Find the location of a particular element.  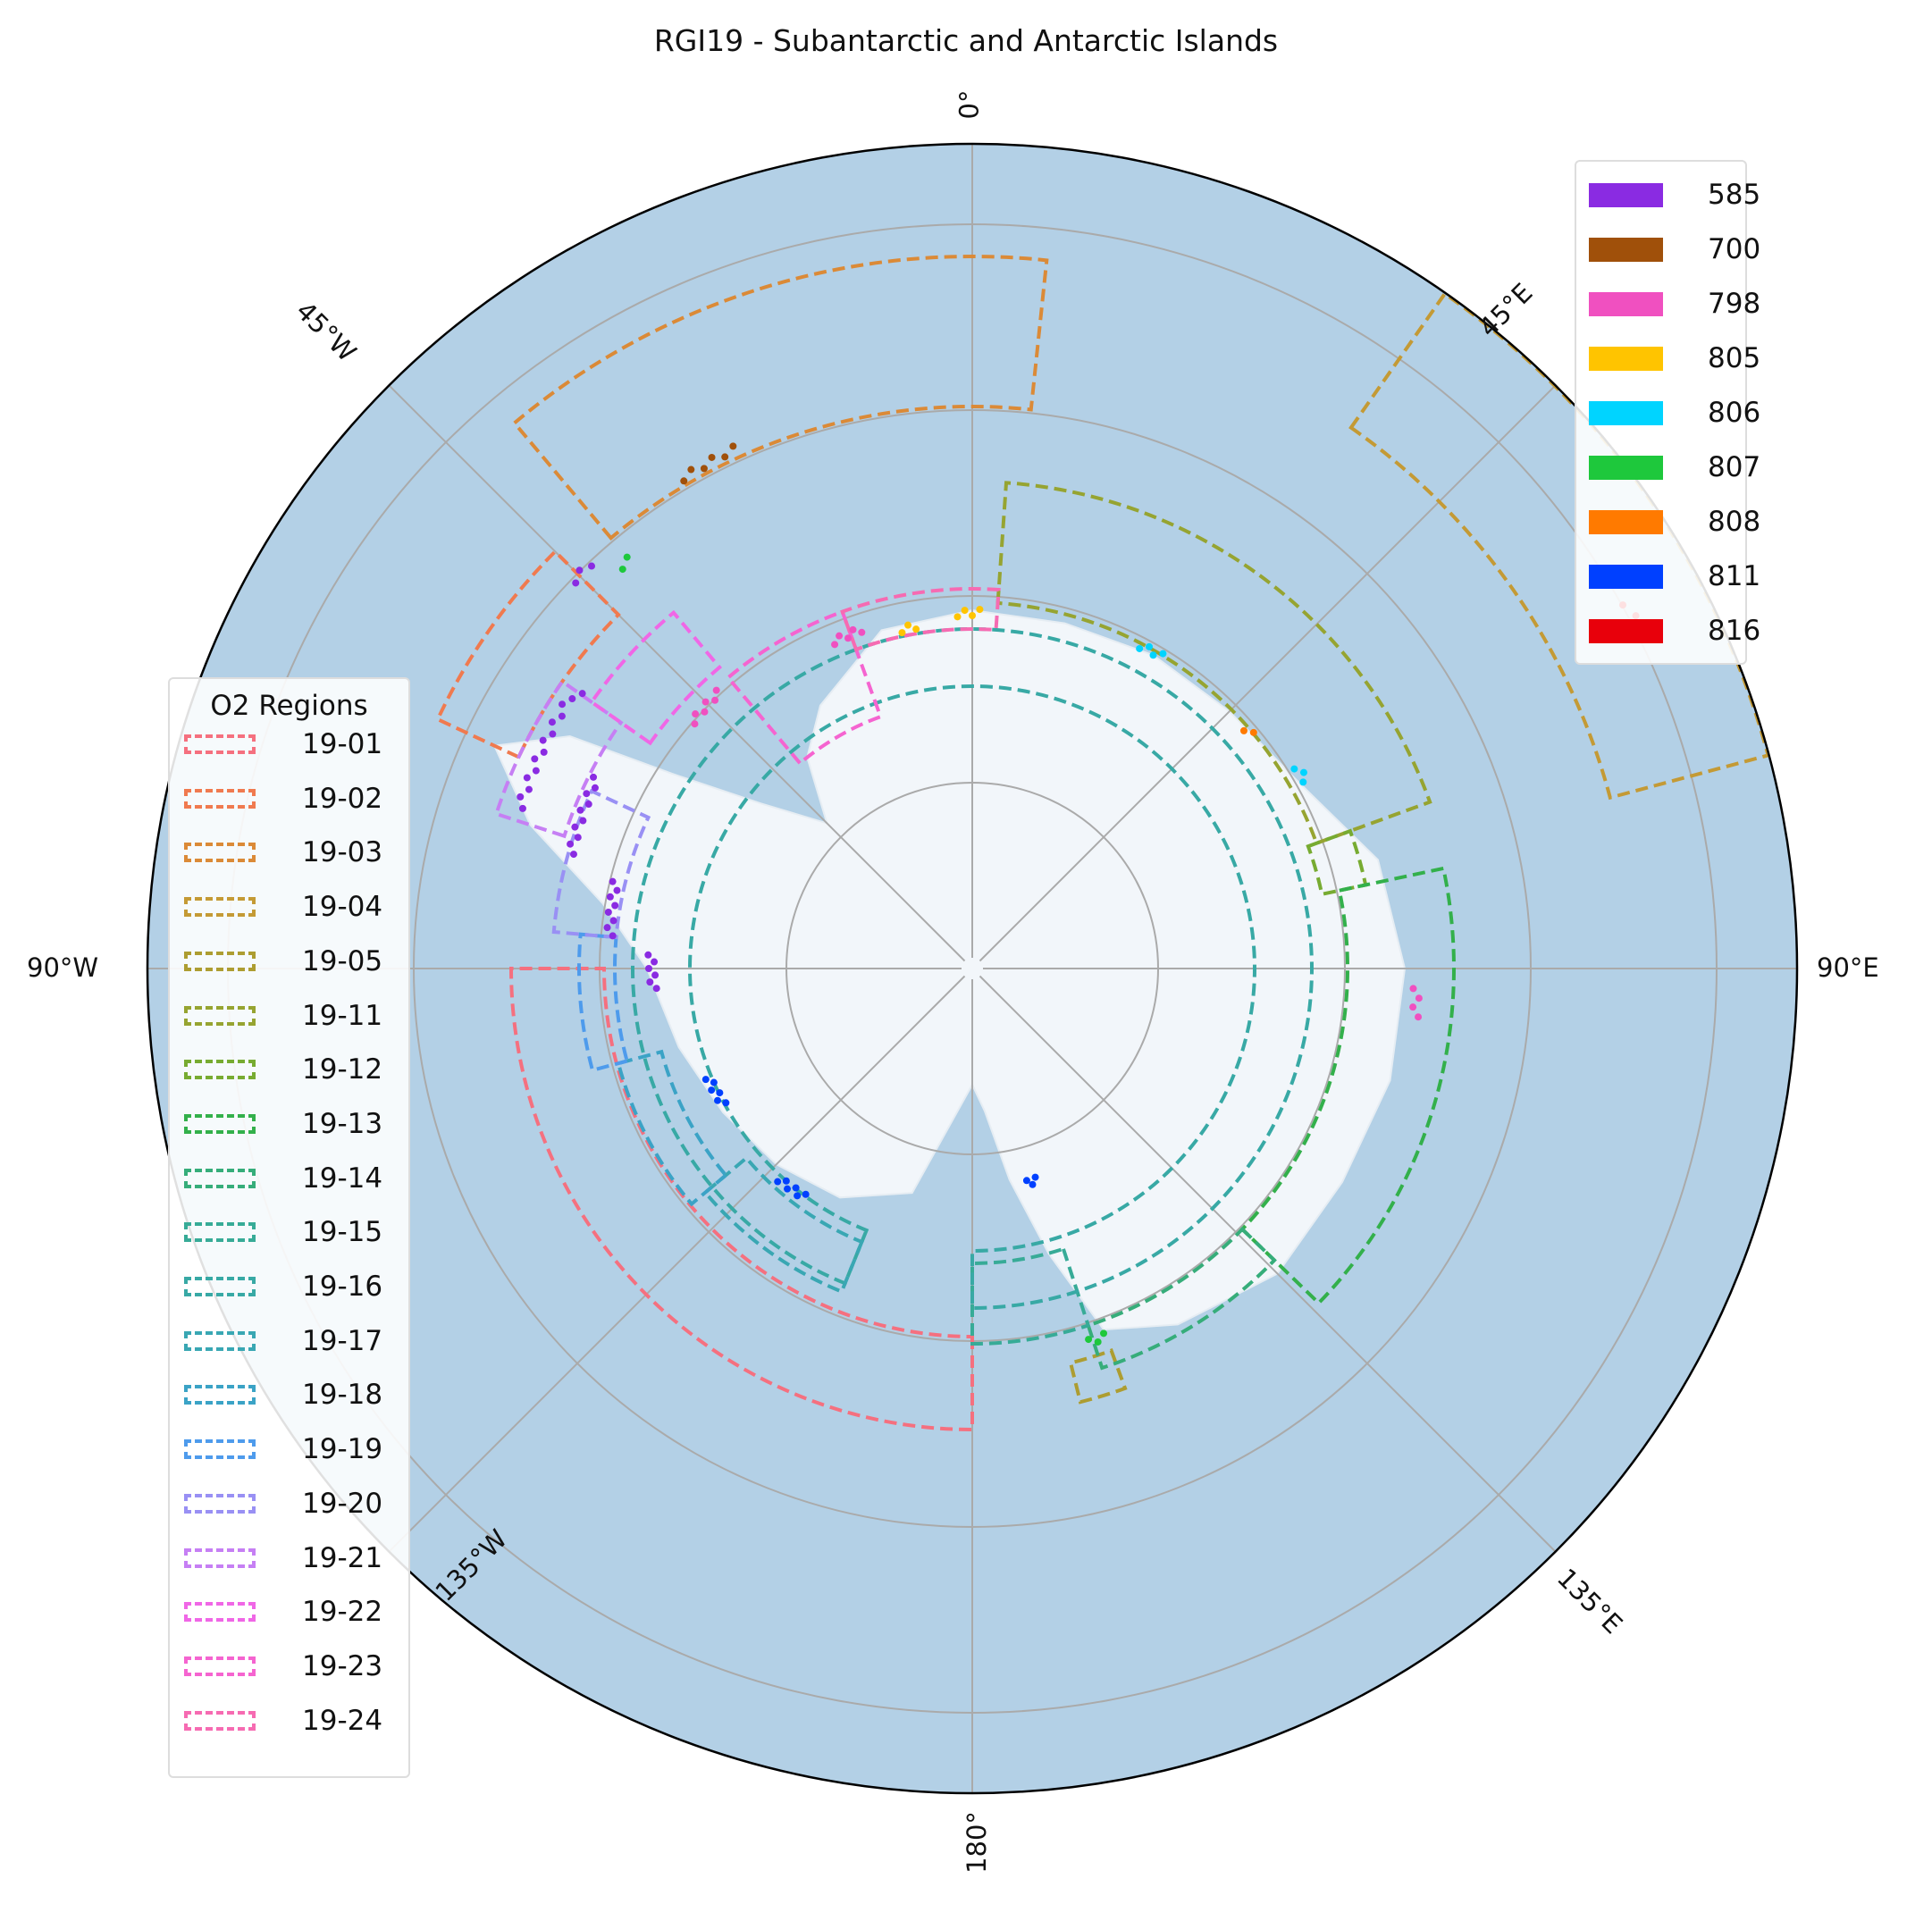

legend-label: 19-22 is located at coordinates (342, 1612).